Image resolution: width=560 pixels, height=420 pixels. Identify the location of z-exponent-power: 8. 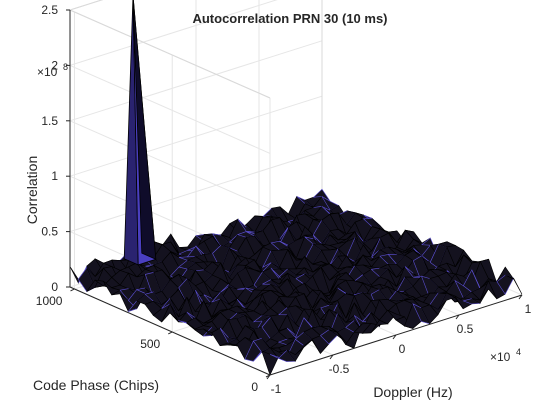
(65, 67).